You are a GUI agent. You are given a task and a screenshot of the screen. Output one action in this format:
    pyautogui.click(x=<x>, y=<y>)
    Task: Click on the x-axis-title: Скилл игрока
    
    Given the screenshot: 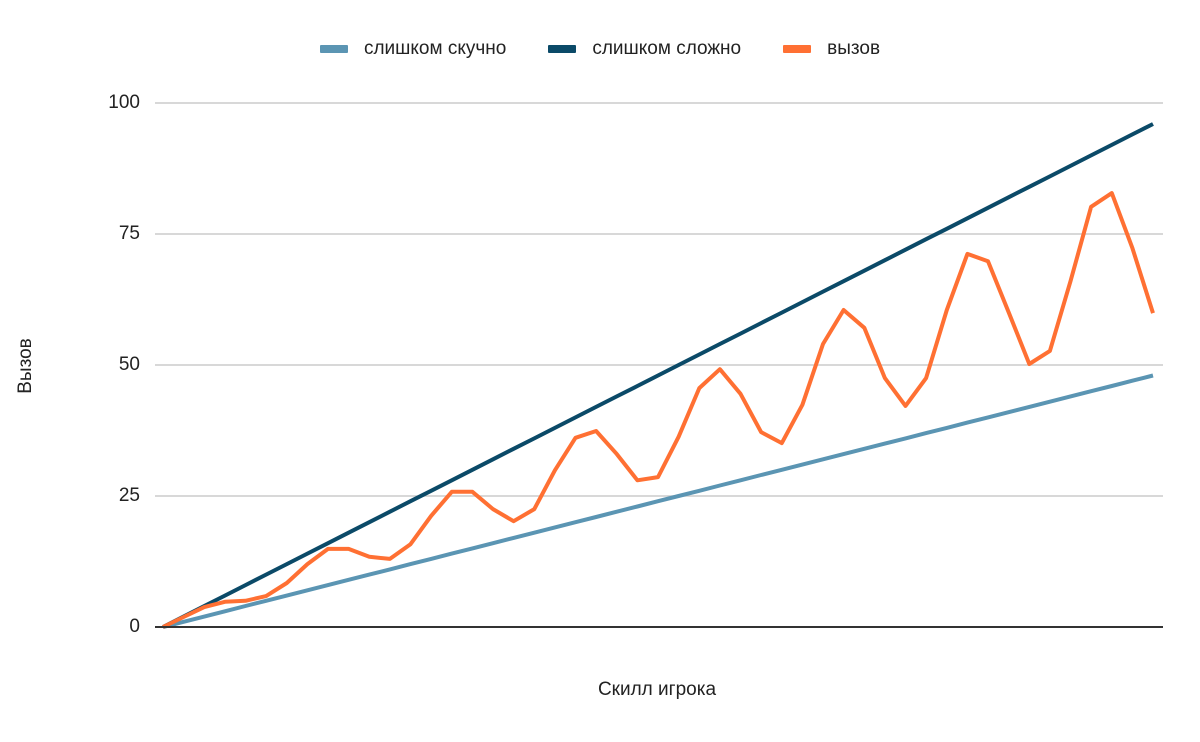 What is the action you would take?
    pyautogui.click(x=657, y=689)
    